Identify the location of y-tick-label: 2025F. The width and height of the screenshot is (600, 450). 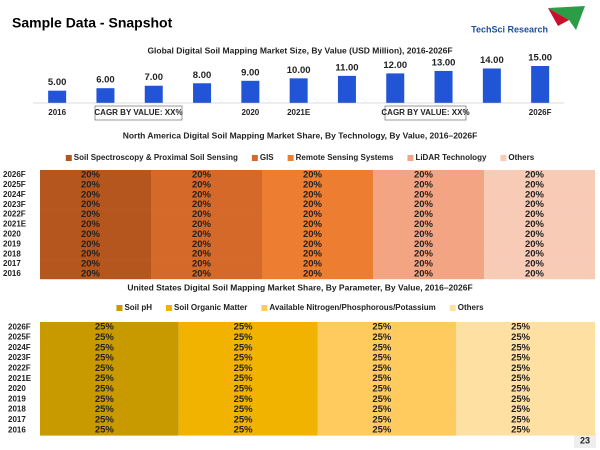
(19, 337).